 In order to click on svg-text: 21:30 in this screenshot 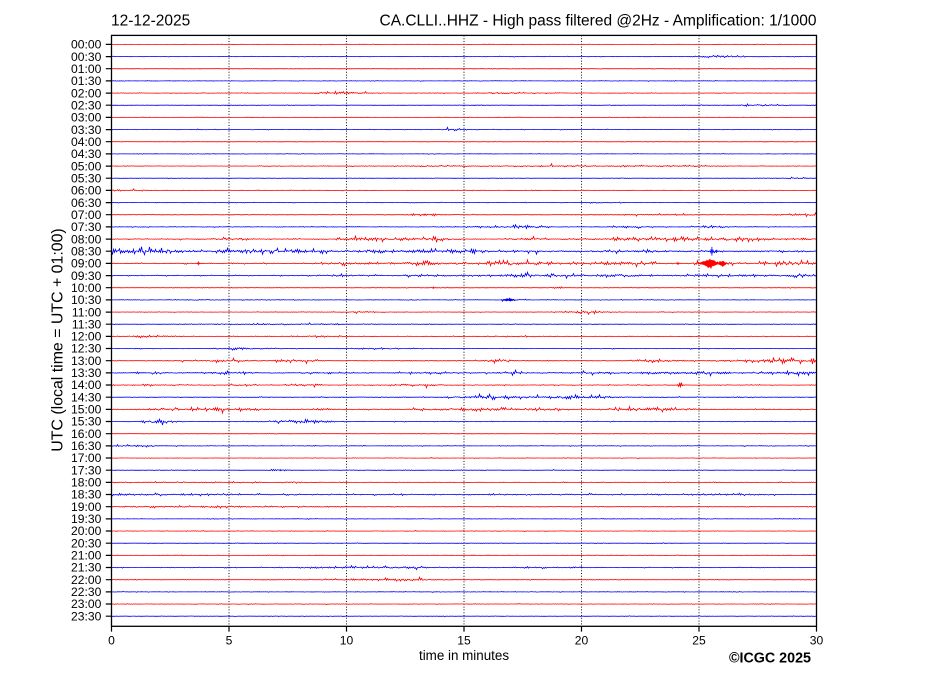, I will do `click(86, 568)`.